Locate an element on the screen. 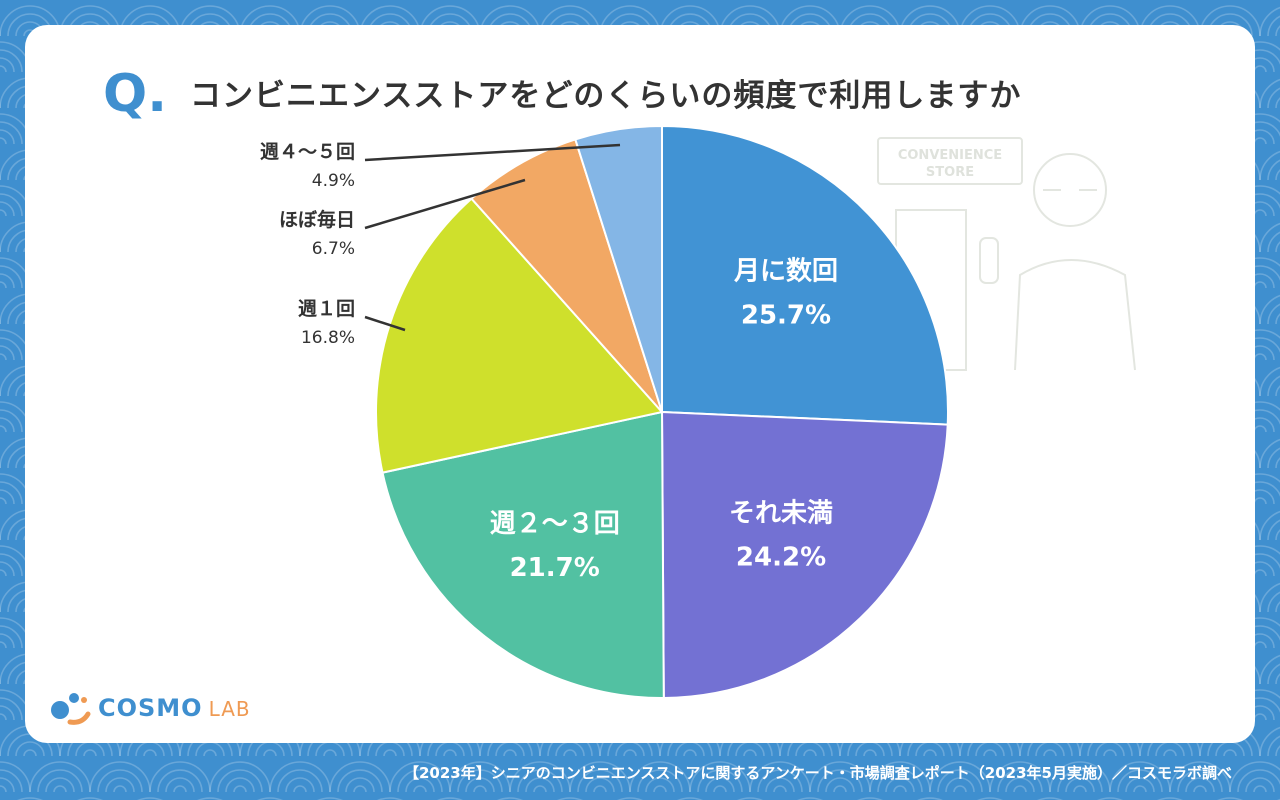  slice-value-1: 25.7% is located at coordinates (786, 315).